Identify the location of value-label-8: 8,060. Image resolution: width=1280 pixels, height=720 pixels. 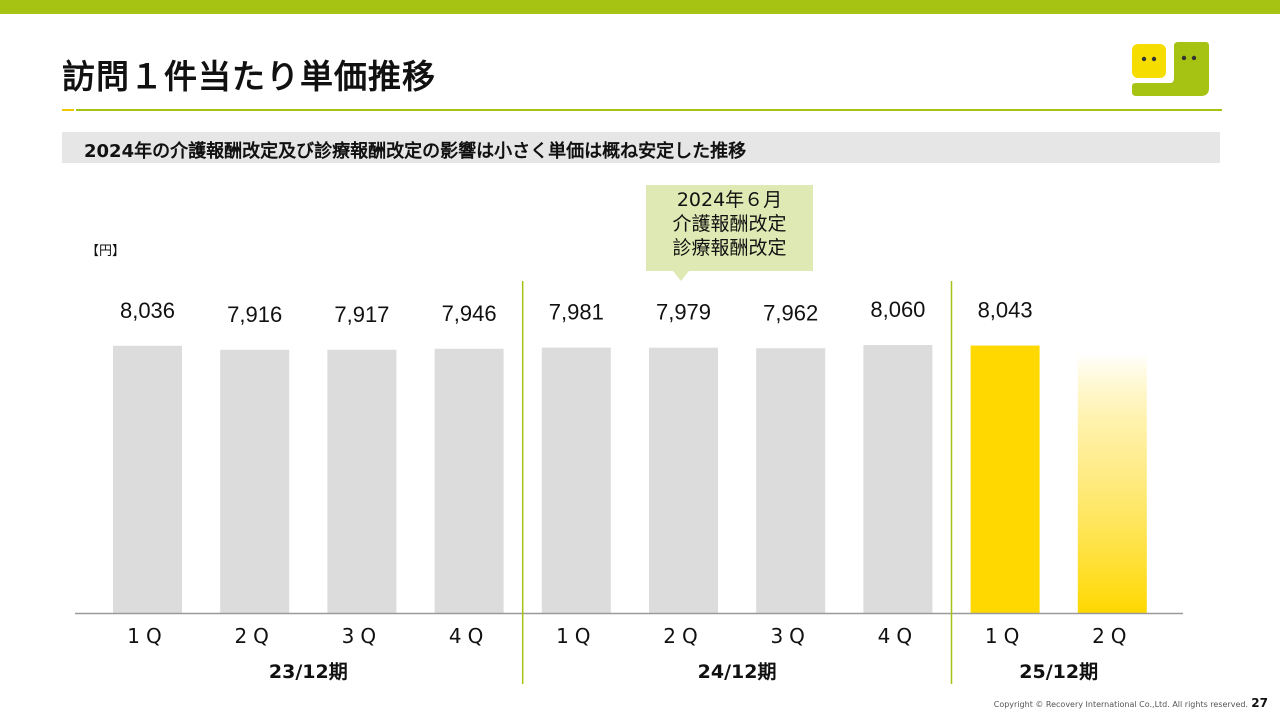
(897, 309).